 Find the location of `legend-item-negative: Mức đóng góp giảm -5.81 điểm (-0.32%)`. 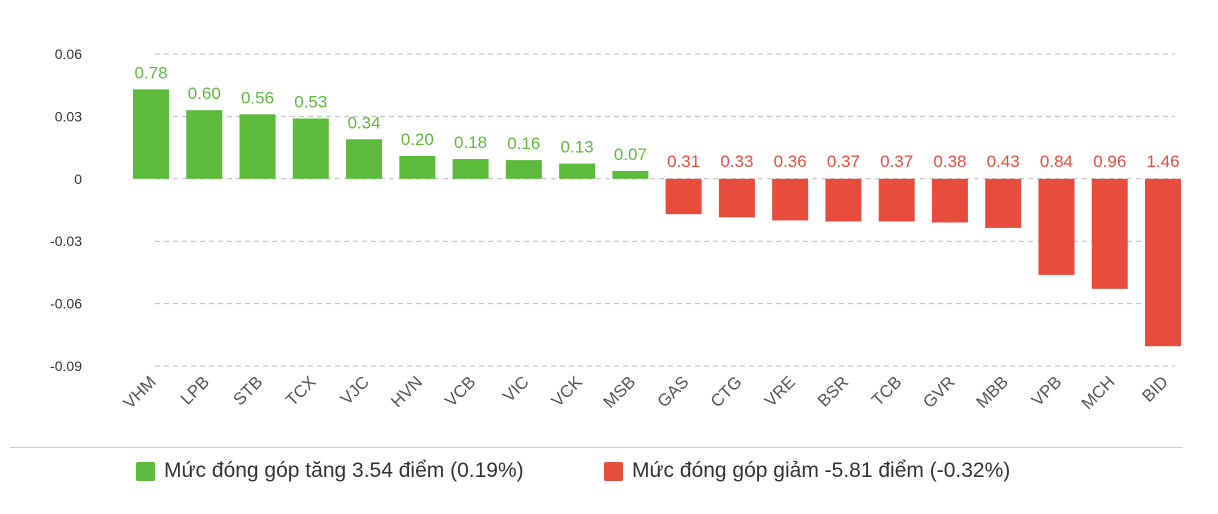

legend-item-negative: Mức đóng góp giảm -5.81 điểm (-0.32%) is located at coordinates (807, 471).